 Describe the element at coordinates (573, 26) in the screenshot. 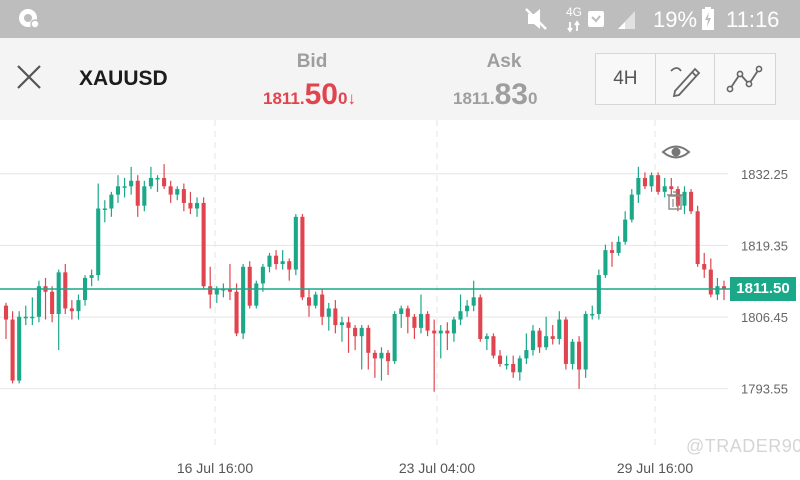

I see `network-4g-icon` at that location.